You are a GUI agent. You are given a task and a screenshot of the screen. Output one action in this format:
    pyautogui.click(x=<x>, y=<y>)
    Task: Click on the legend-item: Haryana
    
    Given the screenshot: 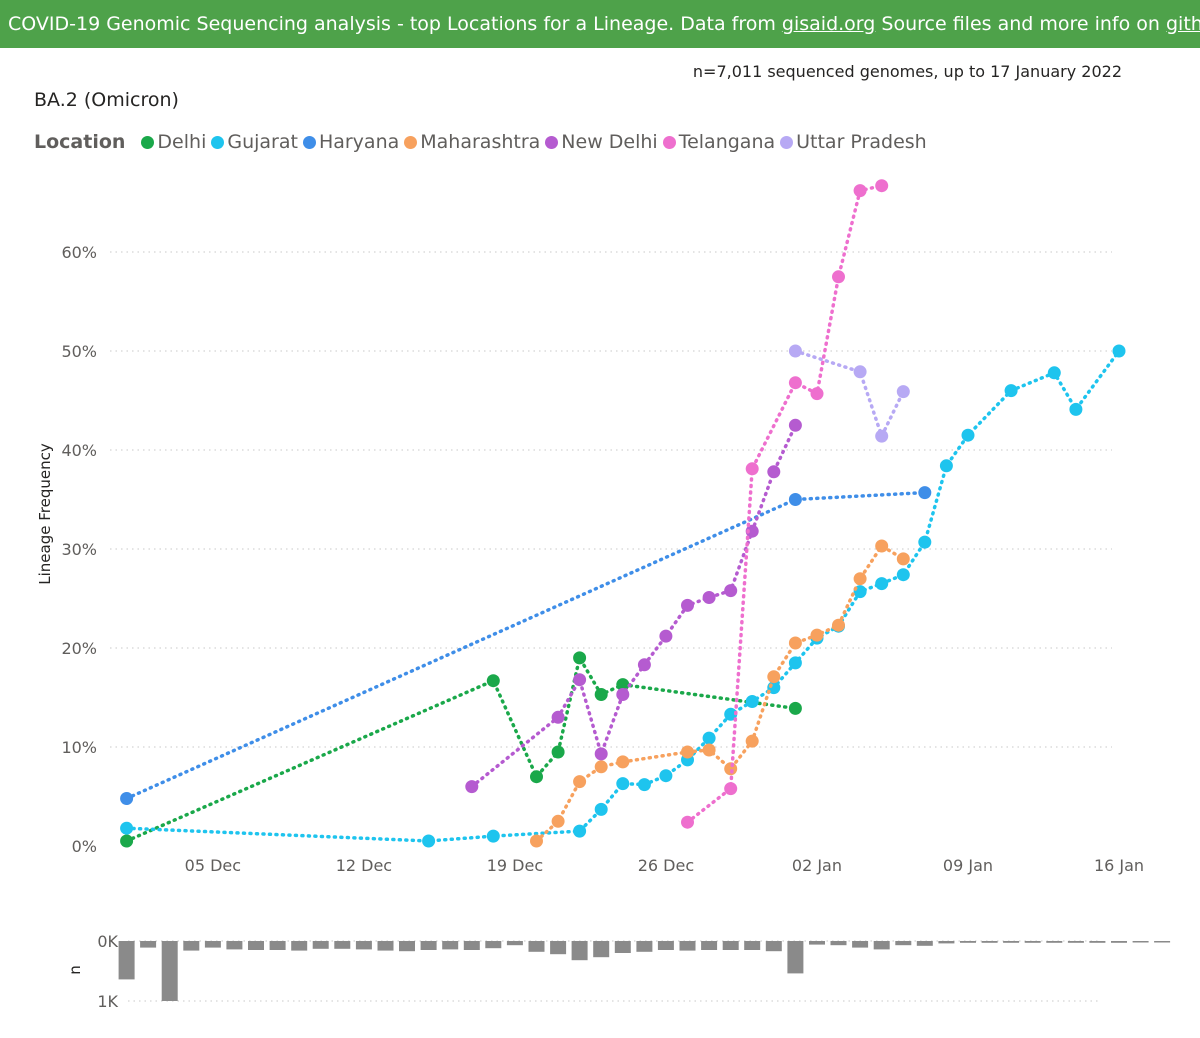 What is the action you would take?
    pyautogui.click(x=350, y=142)
    